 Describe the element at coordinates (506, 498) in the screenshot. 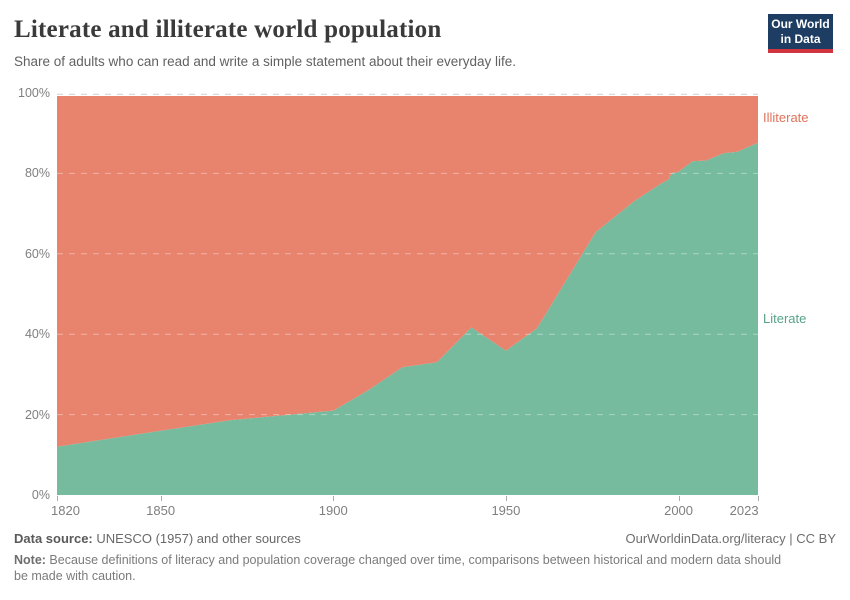

I see `x-axis-tick-1950` at that location.